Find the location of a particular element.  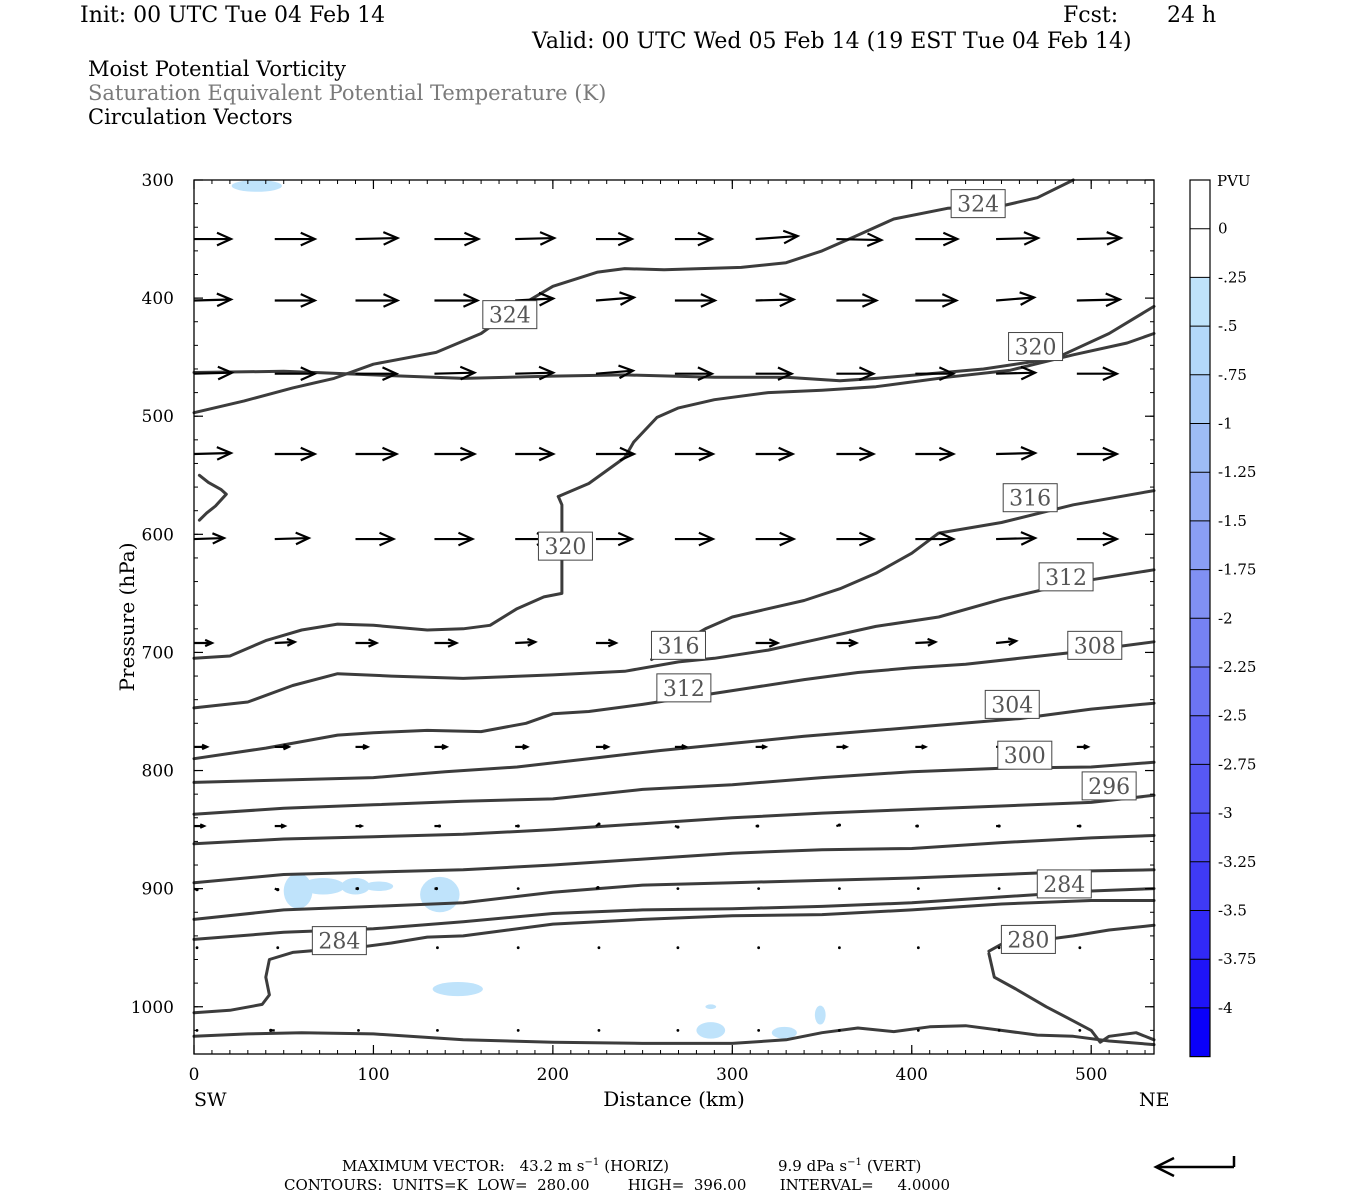

title-vectors: Circulation Vectors is located at coordinates (190, 117).